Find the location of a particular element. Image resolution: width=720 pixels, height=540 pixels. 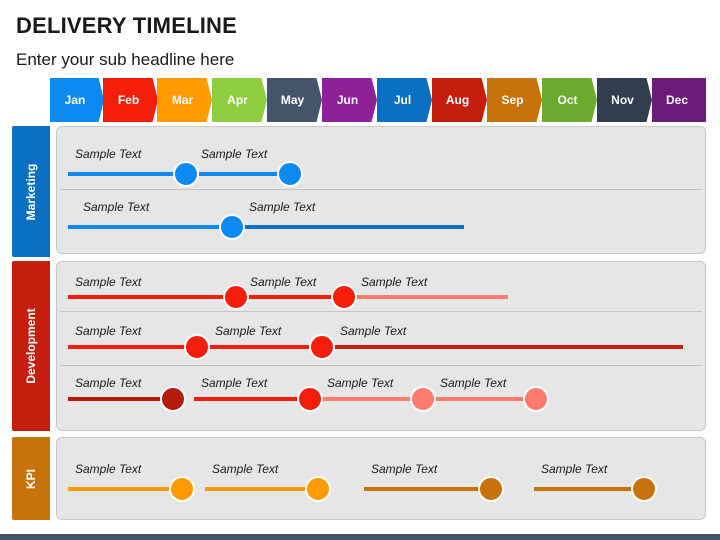

month-jun: Jun is located at coordinates (349, 100).